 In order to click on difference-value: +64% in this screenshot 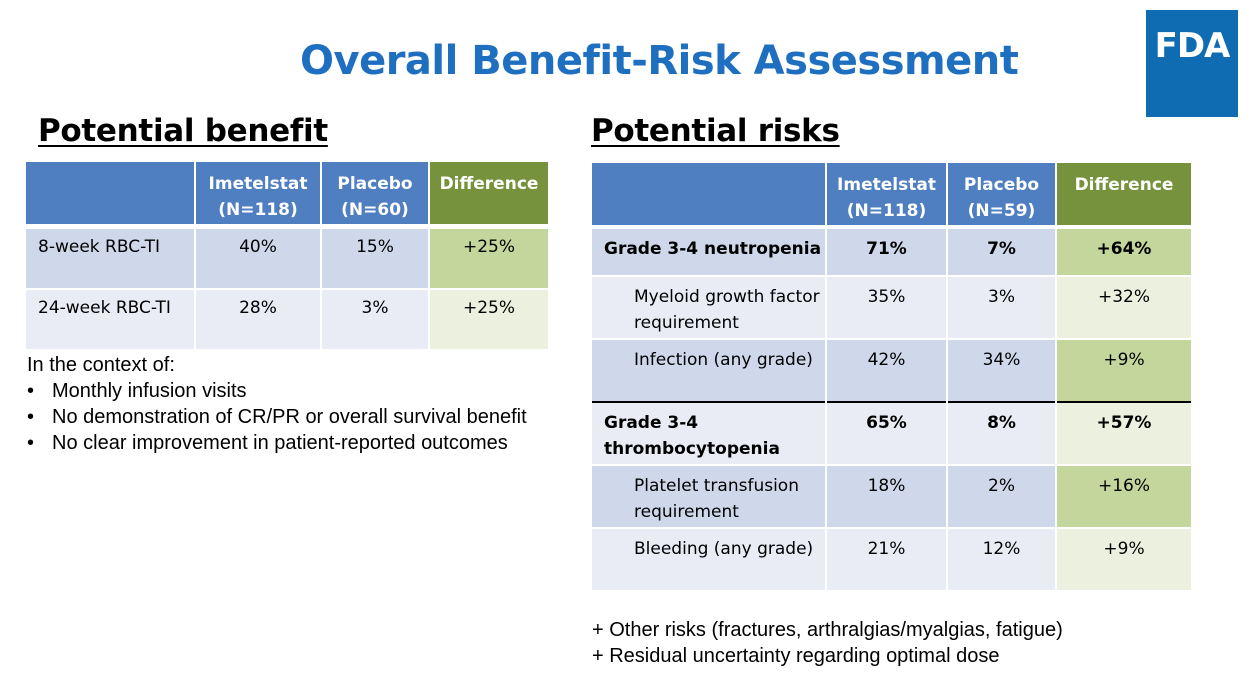, I will do `click(1124, 251)`.